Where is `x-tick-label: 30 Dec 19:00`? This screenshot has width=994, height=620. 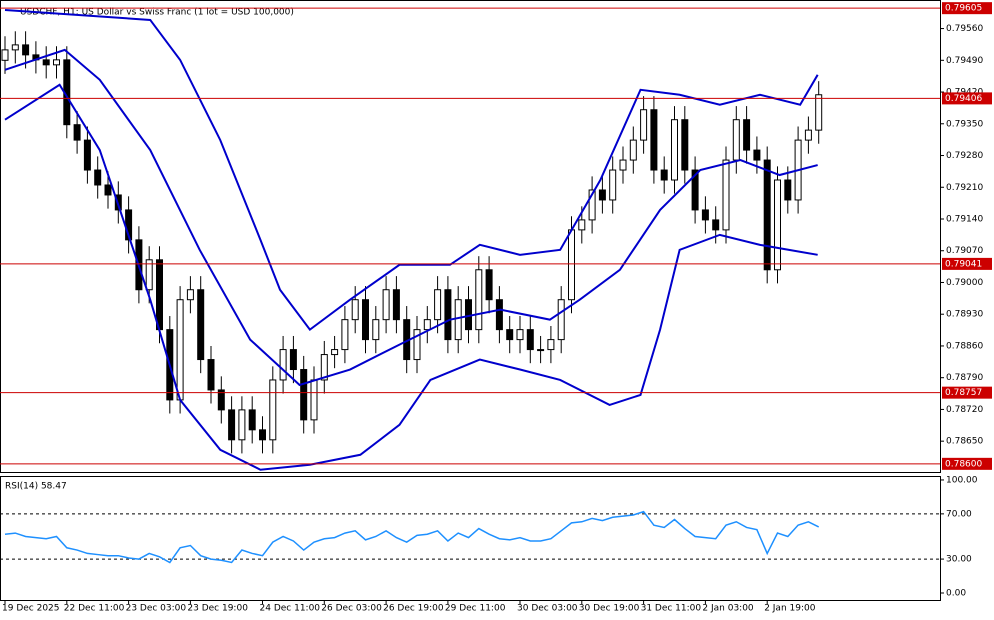
x-tick-label: 30 Dec 19:00 is located at coordinates (609, 609).